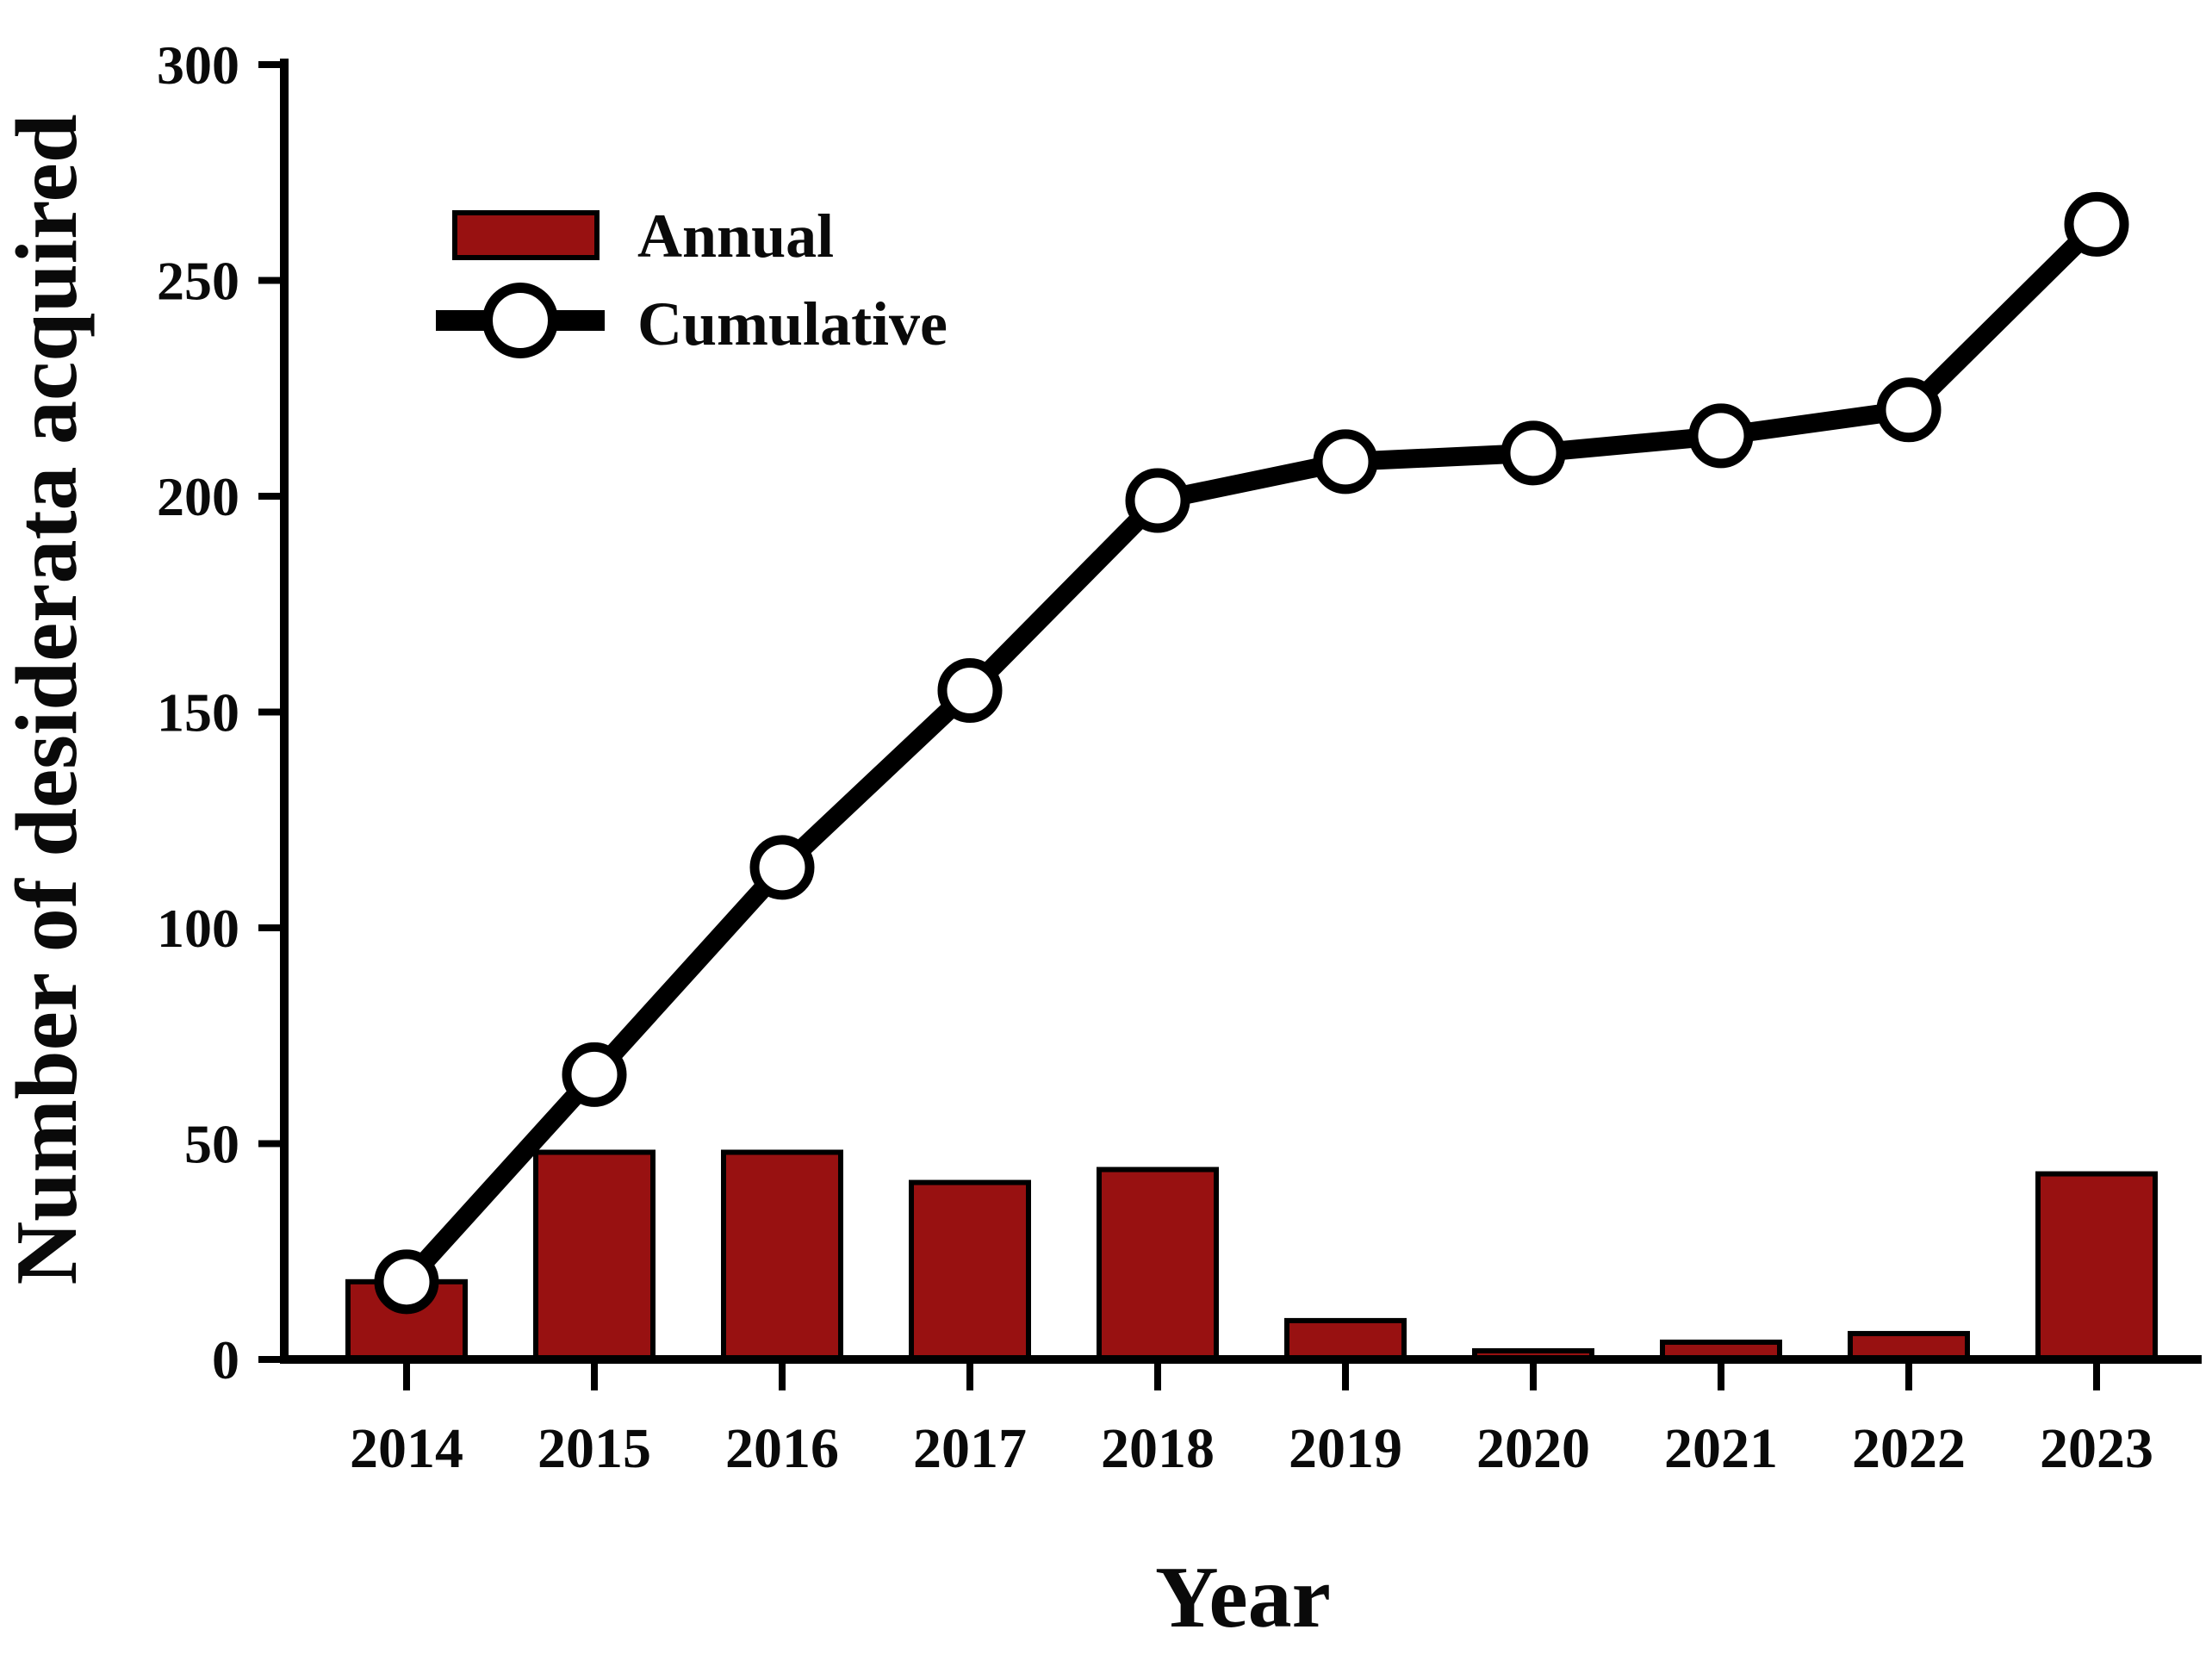  What do you see at coordinates (2096, 224) in the screenshot?
I see `marker-2023` at bounding box center [2096, 224].